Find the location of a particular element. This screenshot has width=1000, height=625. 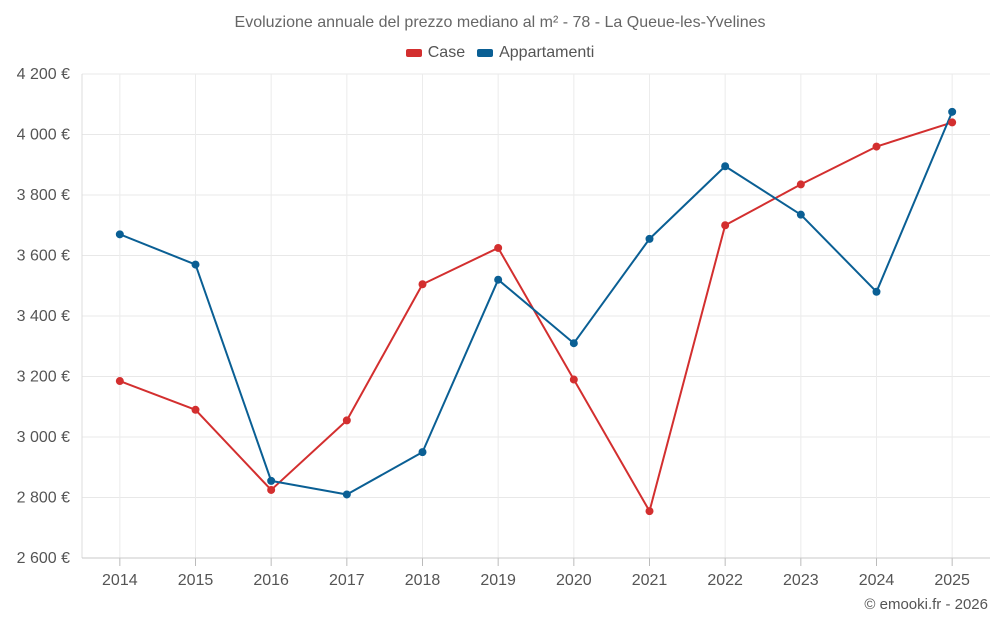

y-tick-label: 2 600 € is located at coordinates (43, 558).